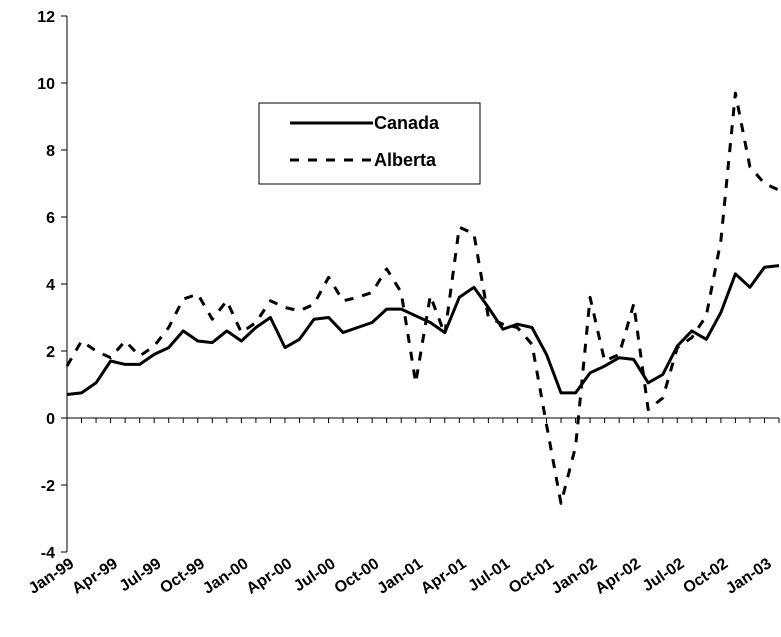 This screenshot has height=637, width=781. I want to click on x-tick-label: Apr-02, so click(618, 576).